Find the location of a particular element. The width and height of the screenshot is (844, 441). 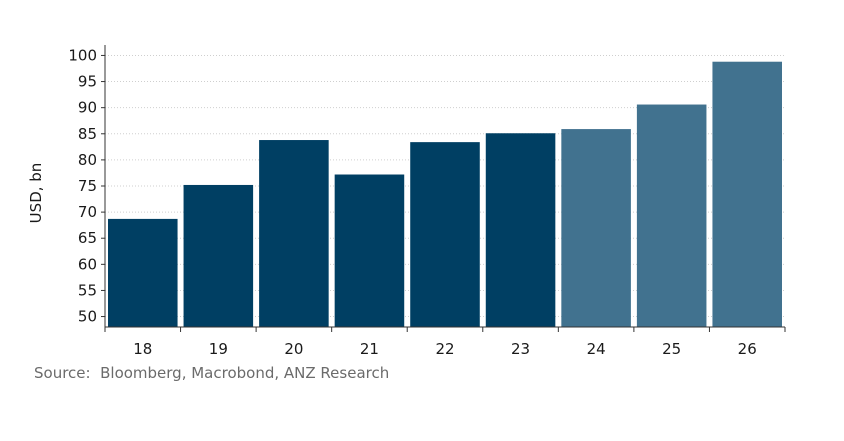

y-tick-label: 65 is located at coordinates (87, 238).